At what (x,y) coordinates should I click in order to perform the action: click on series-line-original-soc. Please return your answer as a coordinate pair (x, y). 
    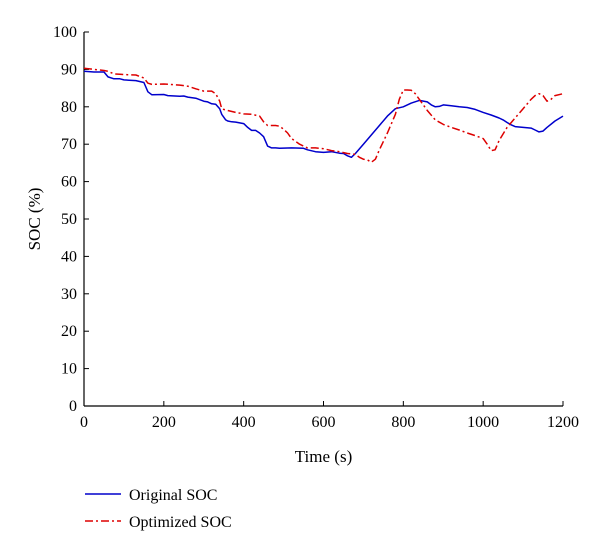
    Looking at the image, I should click on (323, 114).